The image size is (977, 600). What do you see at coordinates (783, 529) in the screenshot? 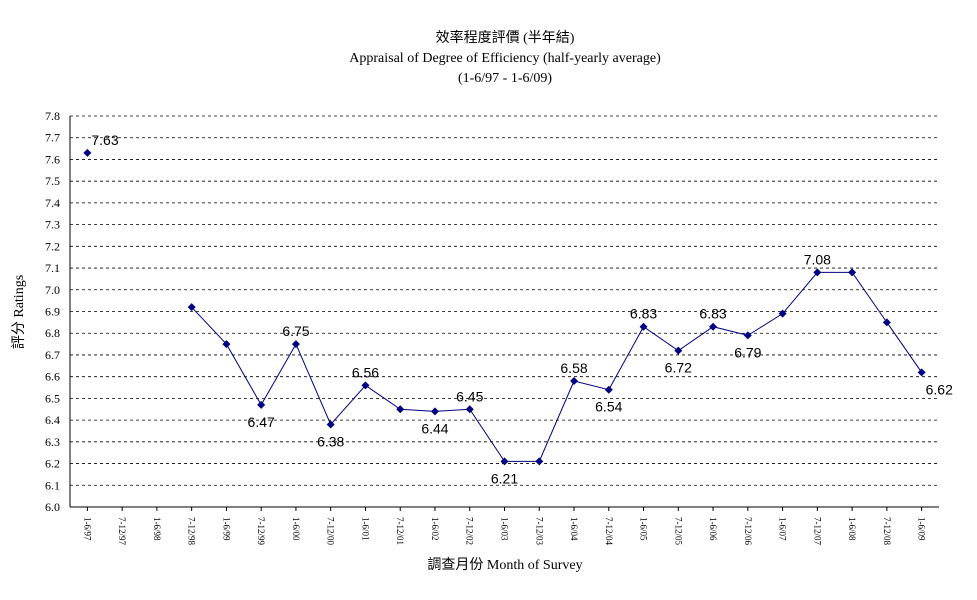
I see `x-tick-label: 1-6/07` at bounding box center [783, 529].